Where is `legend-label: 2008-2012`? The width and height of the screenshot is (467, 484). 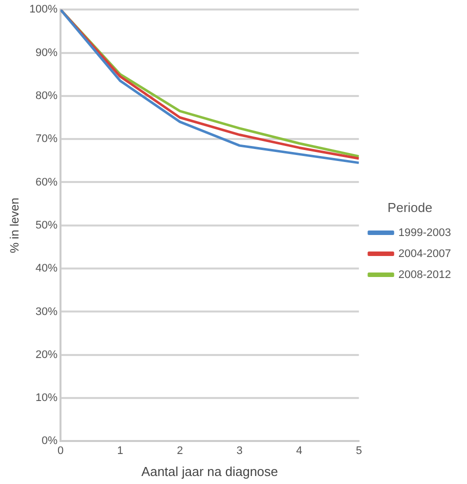 legend-label: 2008-2012 is located at coordinates (425, 274).